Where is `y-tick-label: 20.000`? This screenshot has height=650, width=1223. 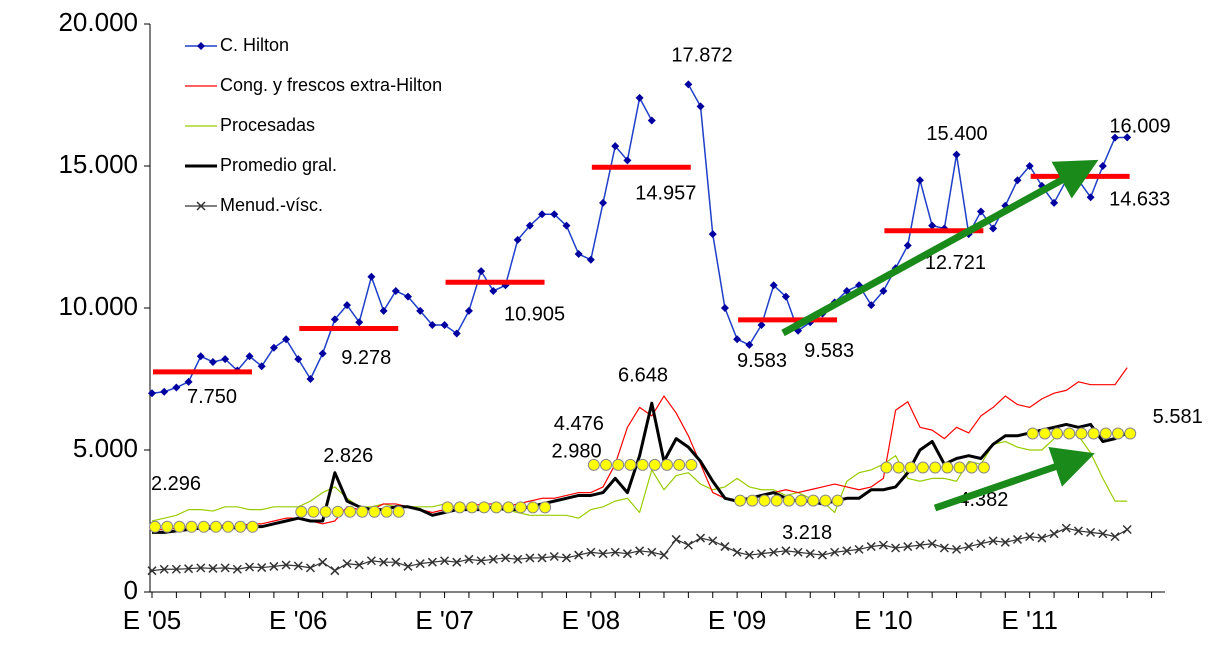
y-tick-label: 20.000 is located at coordinates (98, 22).